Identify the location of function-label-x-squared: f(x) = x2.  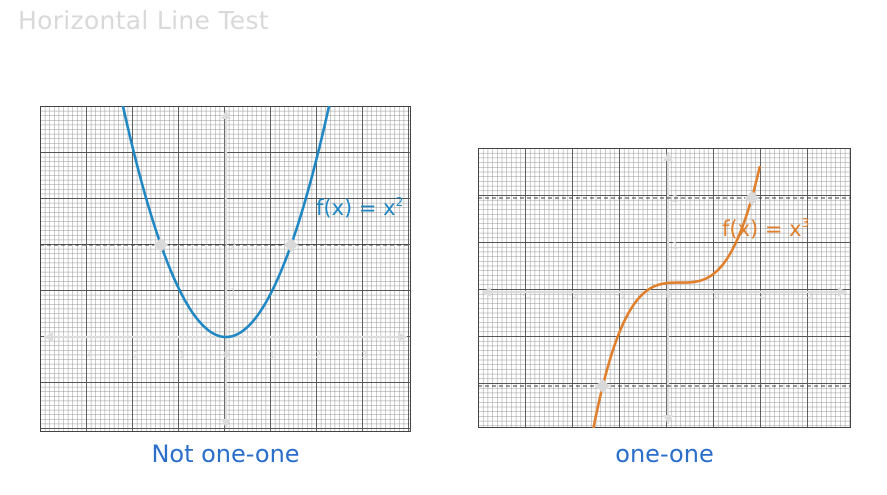
(359, 207).